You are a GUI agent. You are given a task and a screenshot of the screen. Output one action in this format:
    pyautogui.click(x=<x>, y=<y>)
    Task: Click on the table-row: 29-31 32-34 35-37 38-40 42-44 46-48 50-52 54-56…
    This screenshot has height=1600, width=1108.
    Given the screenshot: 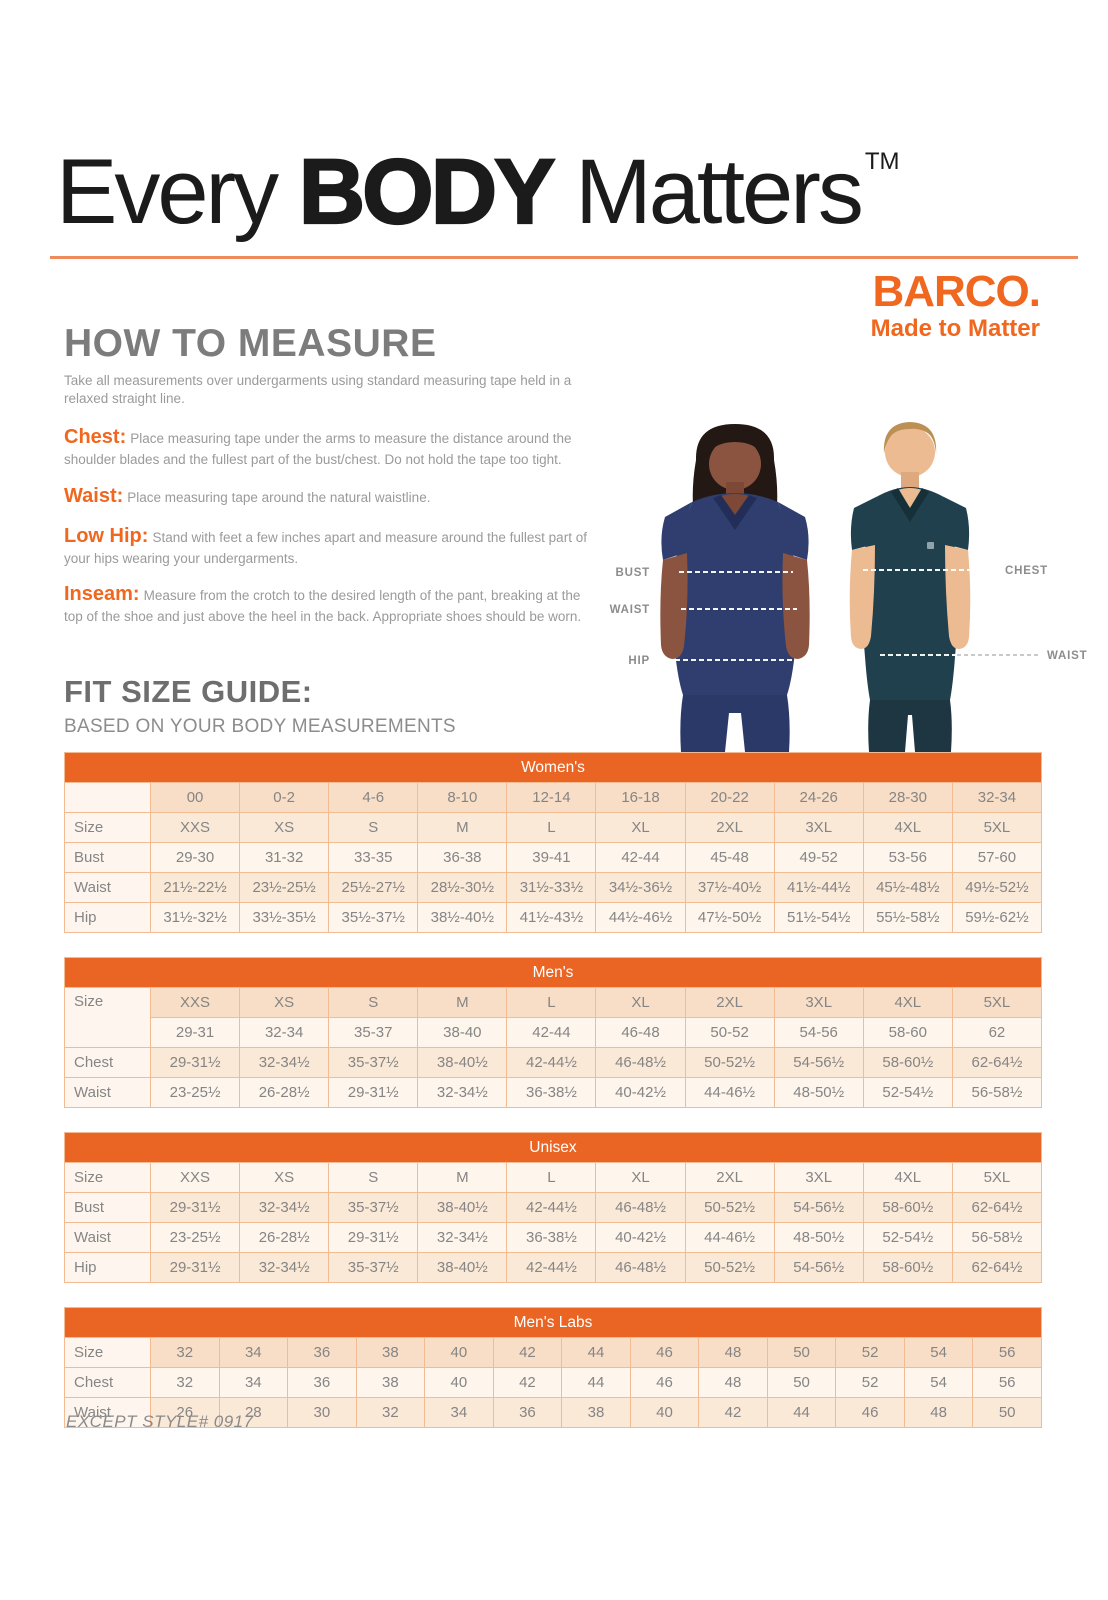 What is the action you would take?
    pyautogui.click(x=554, y=1032)
    